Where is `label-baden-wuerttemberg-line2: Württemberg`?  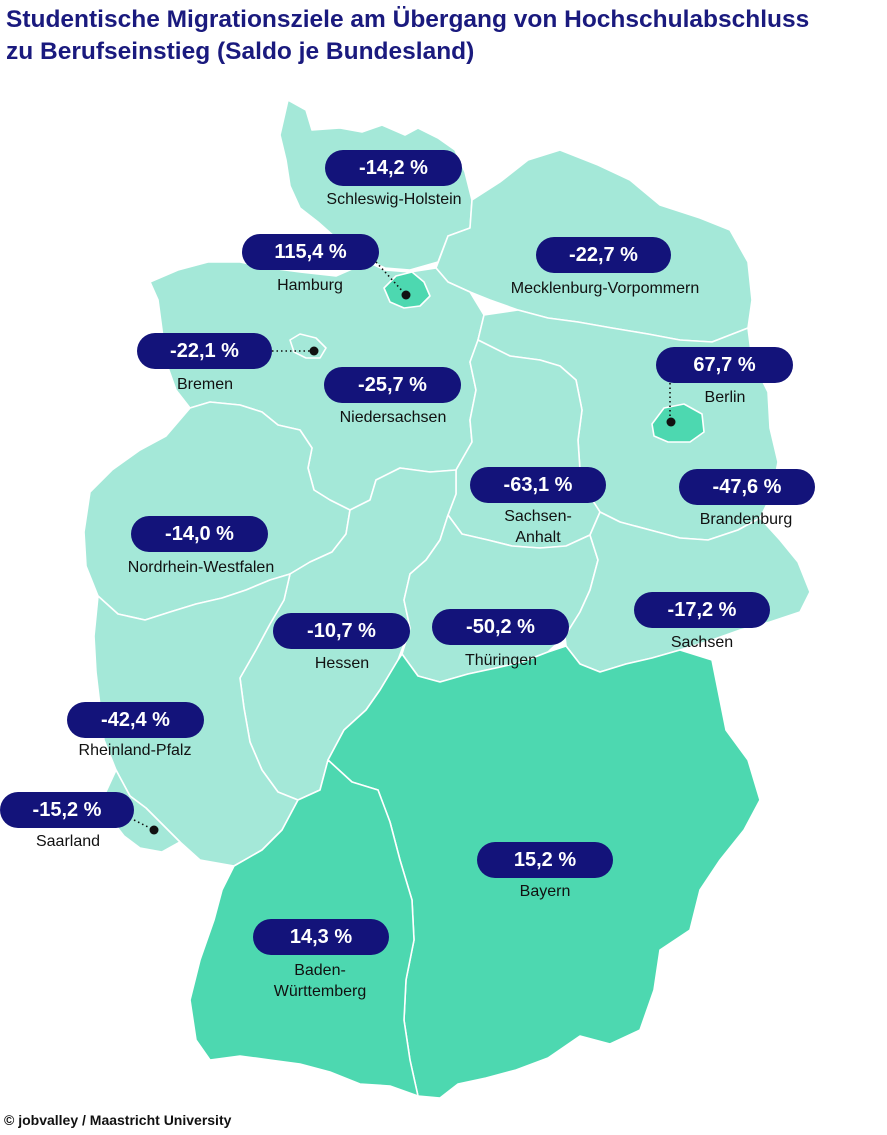
label-baden-wuerttemberg-line2: Württemberg is located at coordinates (320, 991).